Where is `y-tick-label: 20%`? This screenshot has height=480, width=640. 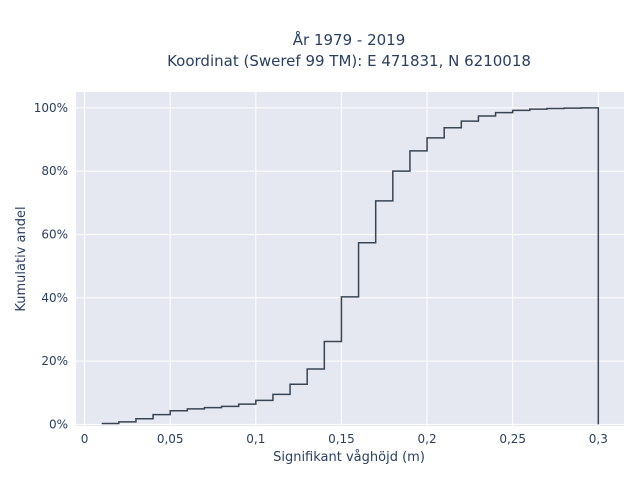 y-tick-label: 20% is located at coordinates (54, 361).